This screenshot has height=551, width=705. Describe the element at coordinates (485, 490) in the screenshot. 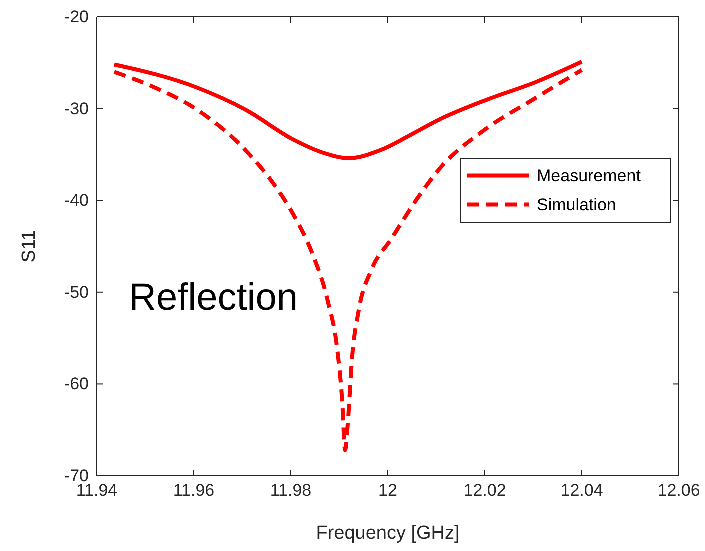

I see `x-tick-label: 12.02` at that location.